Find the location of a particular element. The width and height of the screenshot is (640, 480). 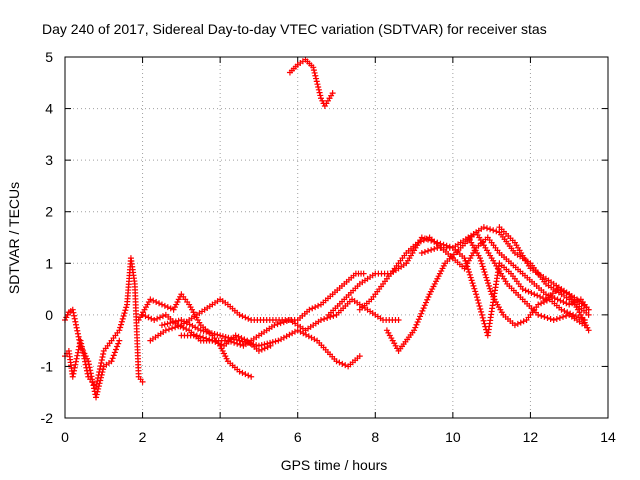

y-tick-label: 0 is located at coordinates (49, 315).